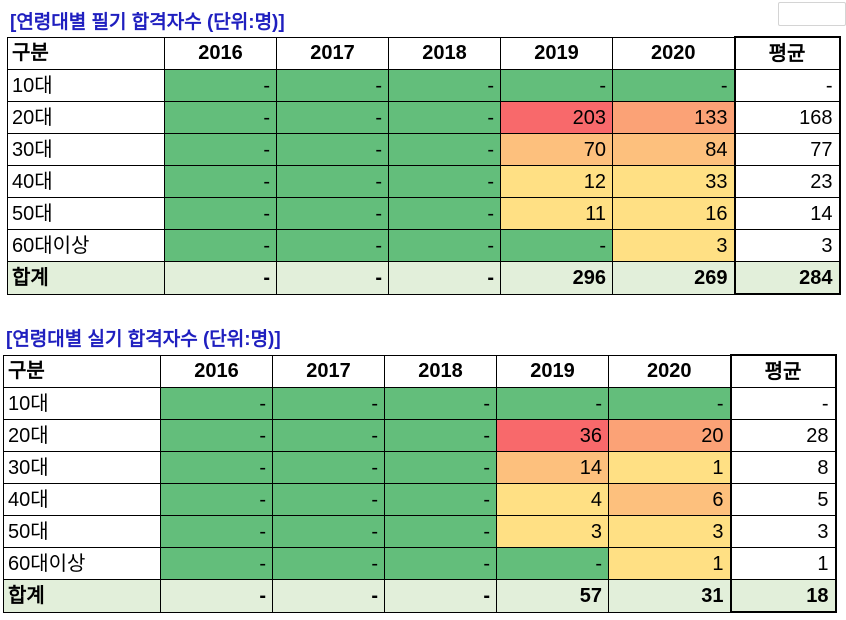  I want to click on average-cell: 168, so click(787, 117).